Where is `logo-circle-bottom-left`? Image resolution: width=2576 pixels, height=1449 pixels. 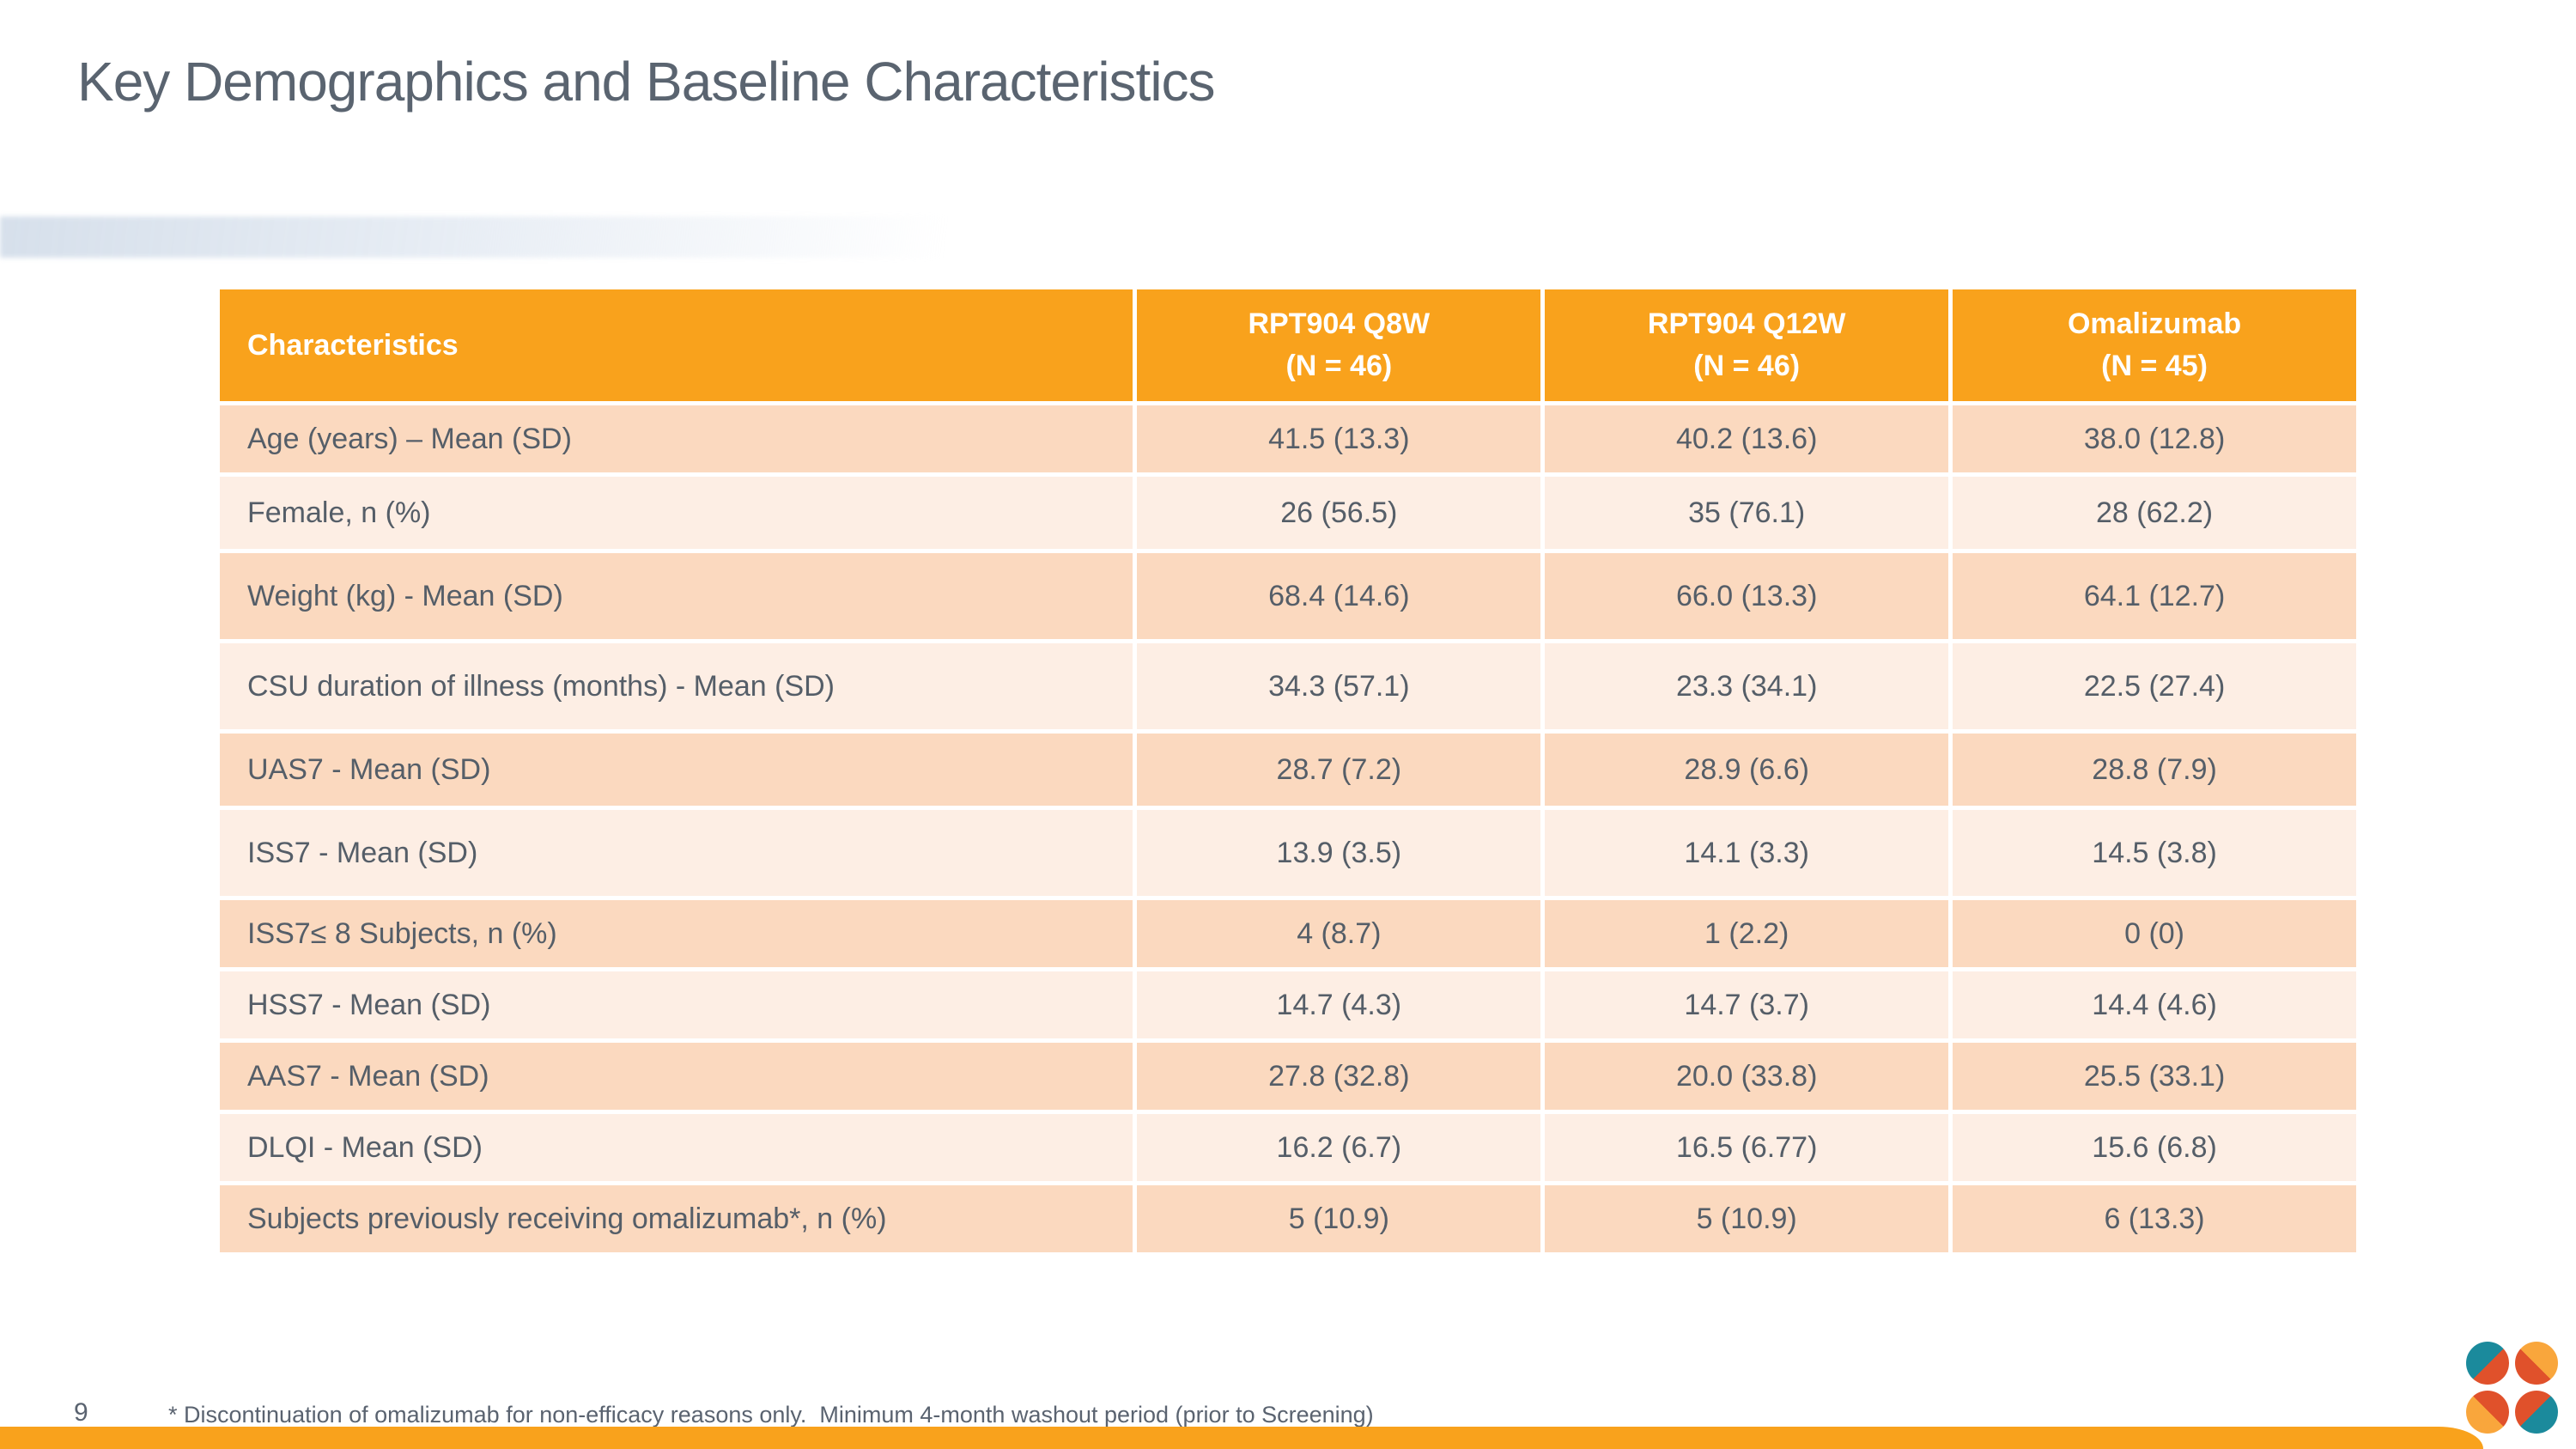
logo-circle-bottom-left is located at coordinates (2487, 1412).